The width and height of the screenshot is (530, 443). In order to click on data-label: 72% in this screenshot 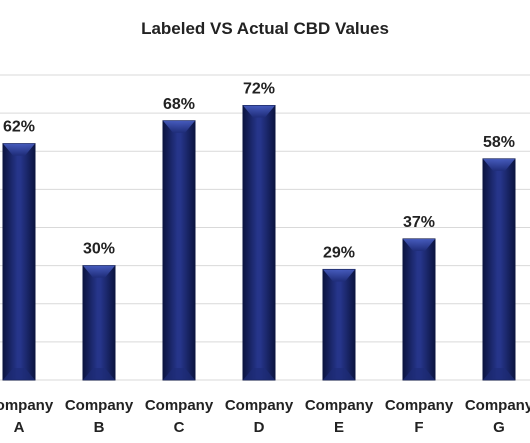, I will do `click(259, 89)`.